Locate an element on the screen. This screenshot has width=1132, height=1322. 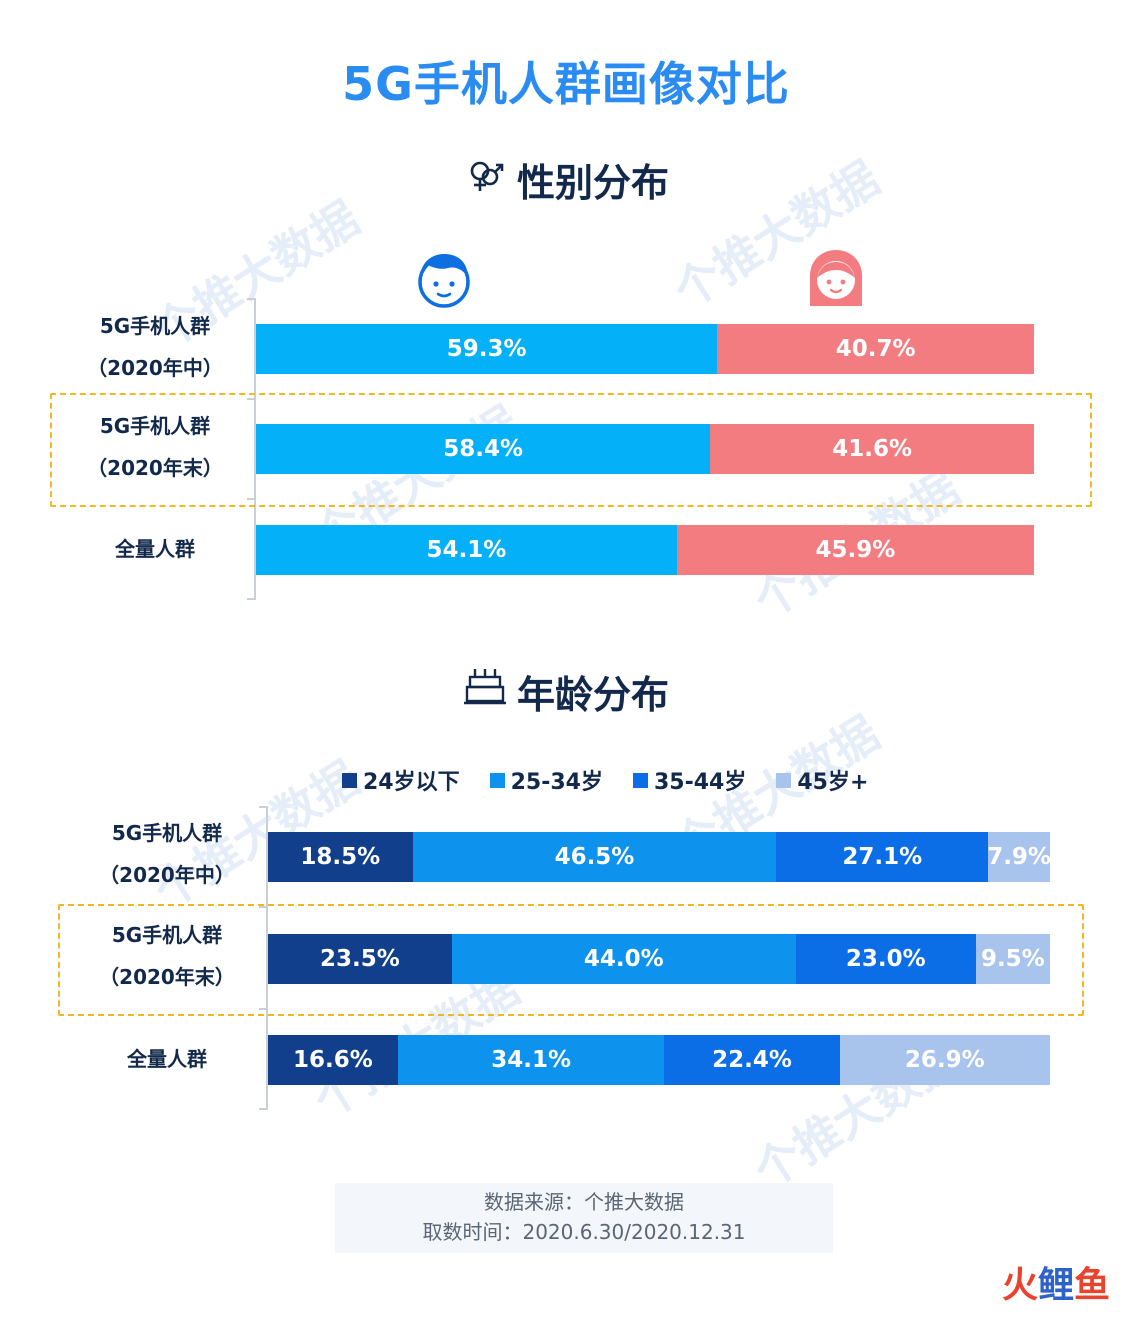
age-row-label: 5G手机人群 （2020年末） is located at coordinates (167, 956).